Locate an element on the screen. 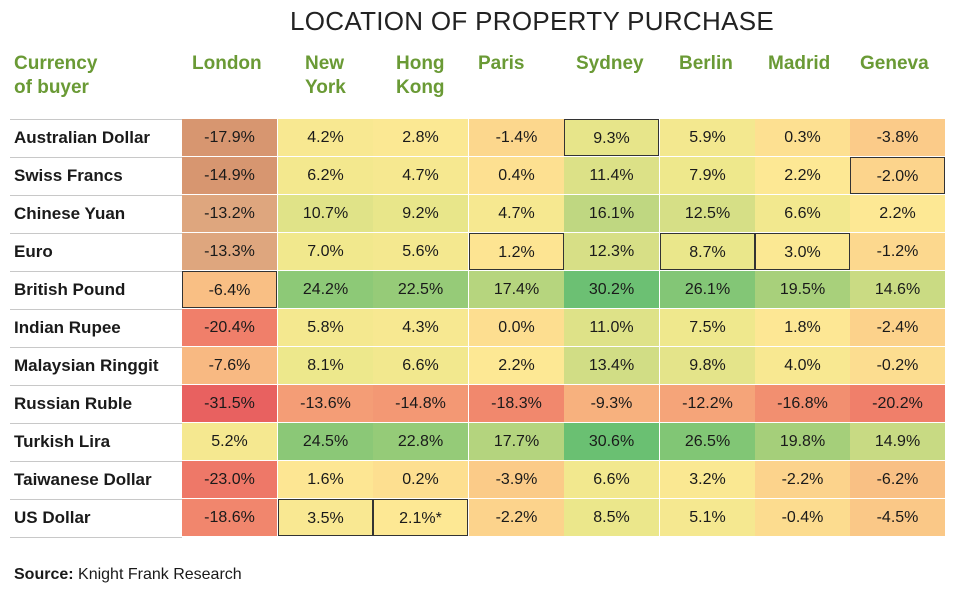  row-header-line-2: of buyer is located at coordinates (51, 87).